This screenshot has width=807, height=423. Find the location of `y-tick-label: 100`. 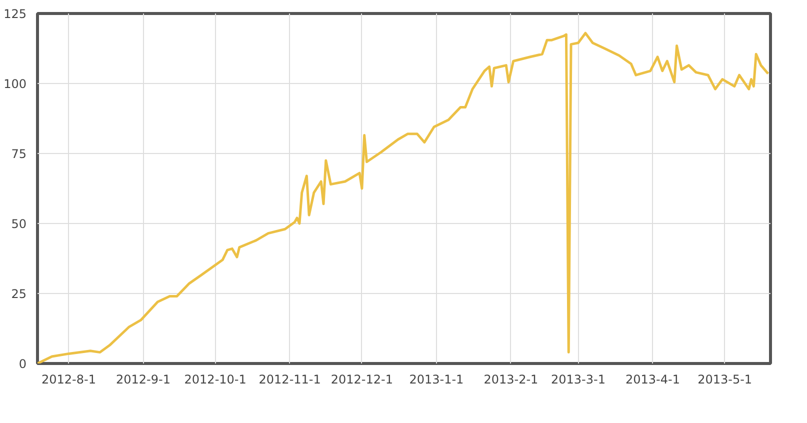

y-tick-label: 100 is located at coordinates (15, 84).